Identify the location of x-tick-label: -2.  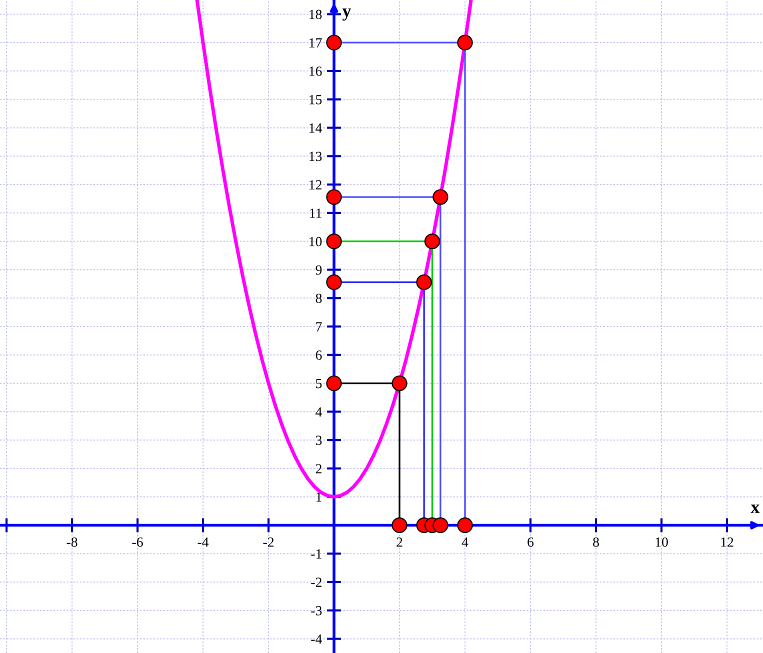
(268, 542).